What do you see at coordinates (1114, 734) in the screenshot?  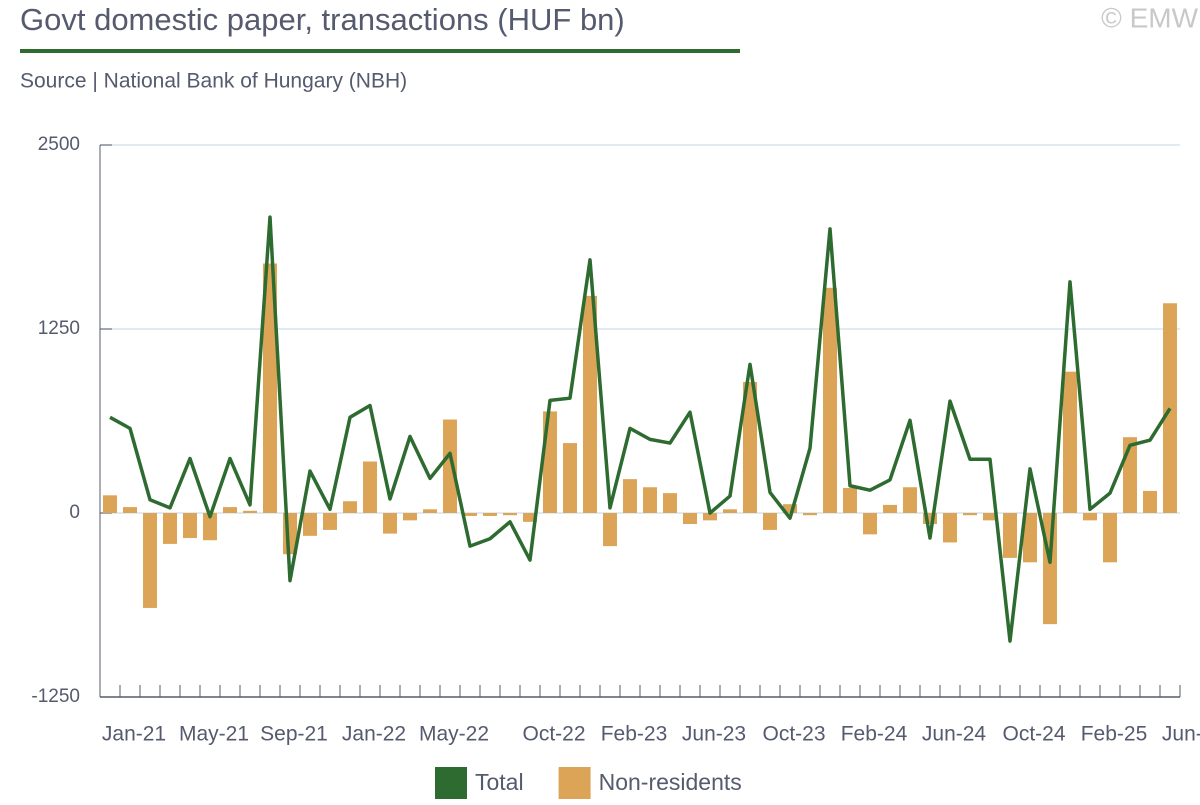 I see `x-tick-label: Feb-25` at bounding box center [1114, 734].